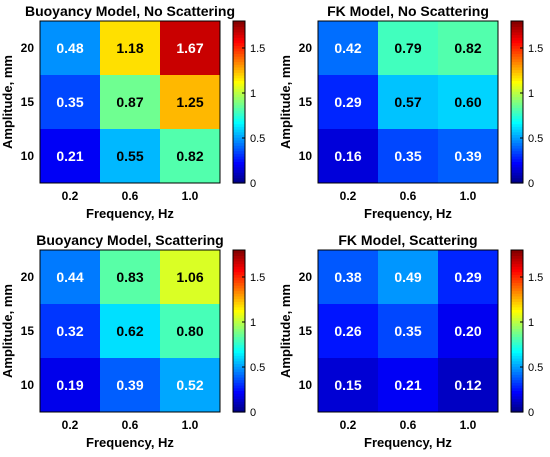 This screenshot has height=457, width=550. Describe the element at coordinates (190, 425) in the screenshot. I see `x-tick-label: 1.0` at that location.